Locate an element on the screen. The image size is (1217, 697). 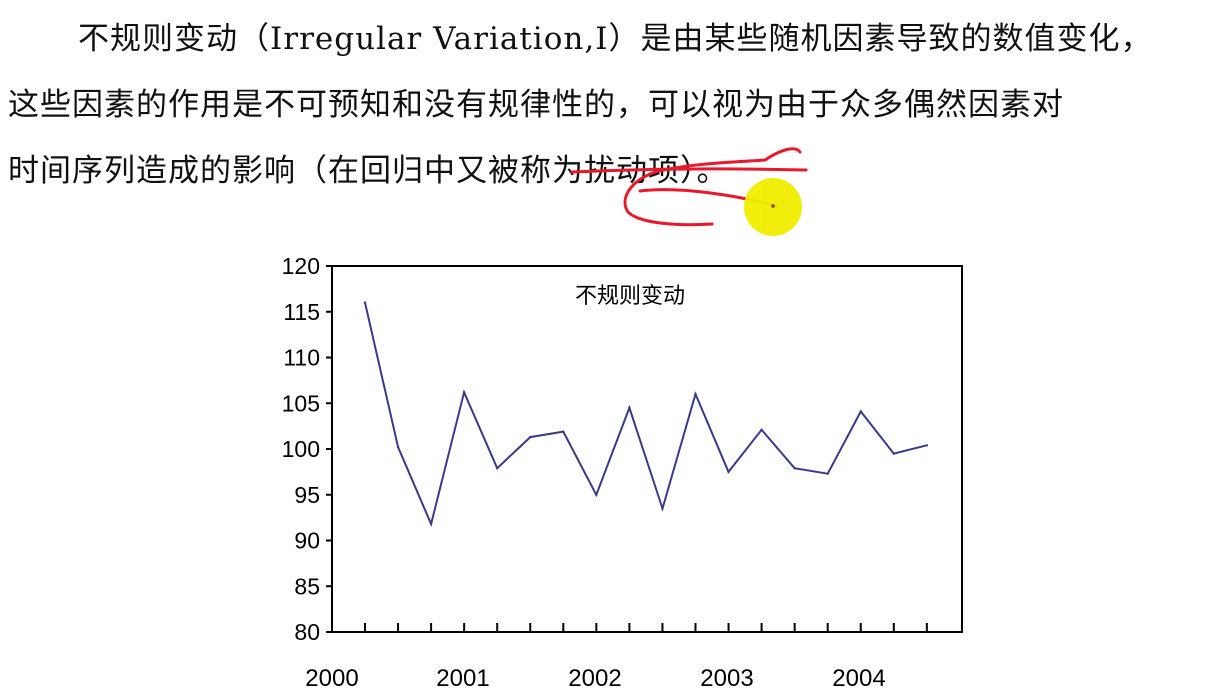
y-tick-label: 120 is located at coordinates (301, 266).